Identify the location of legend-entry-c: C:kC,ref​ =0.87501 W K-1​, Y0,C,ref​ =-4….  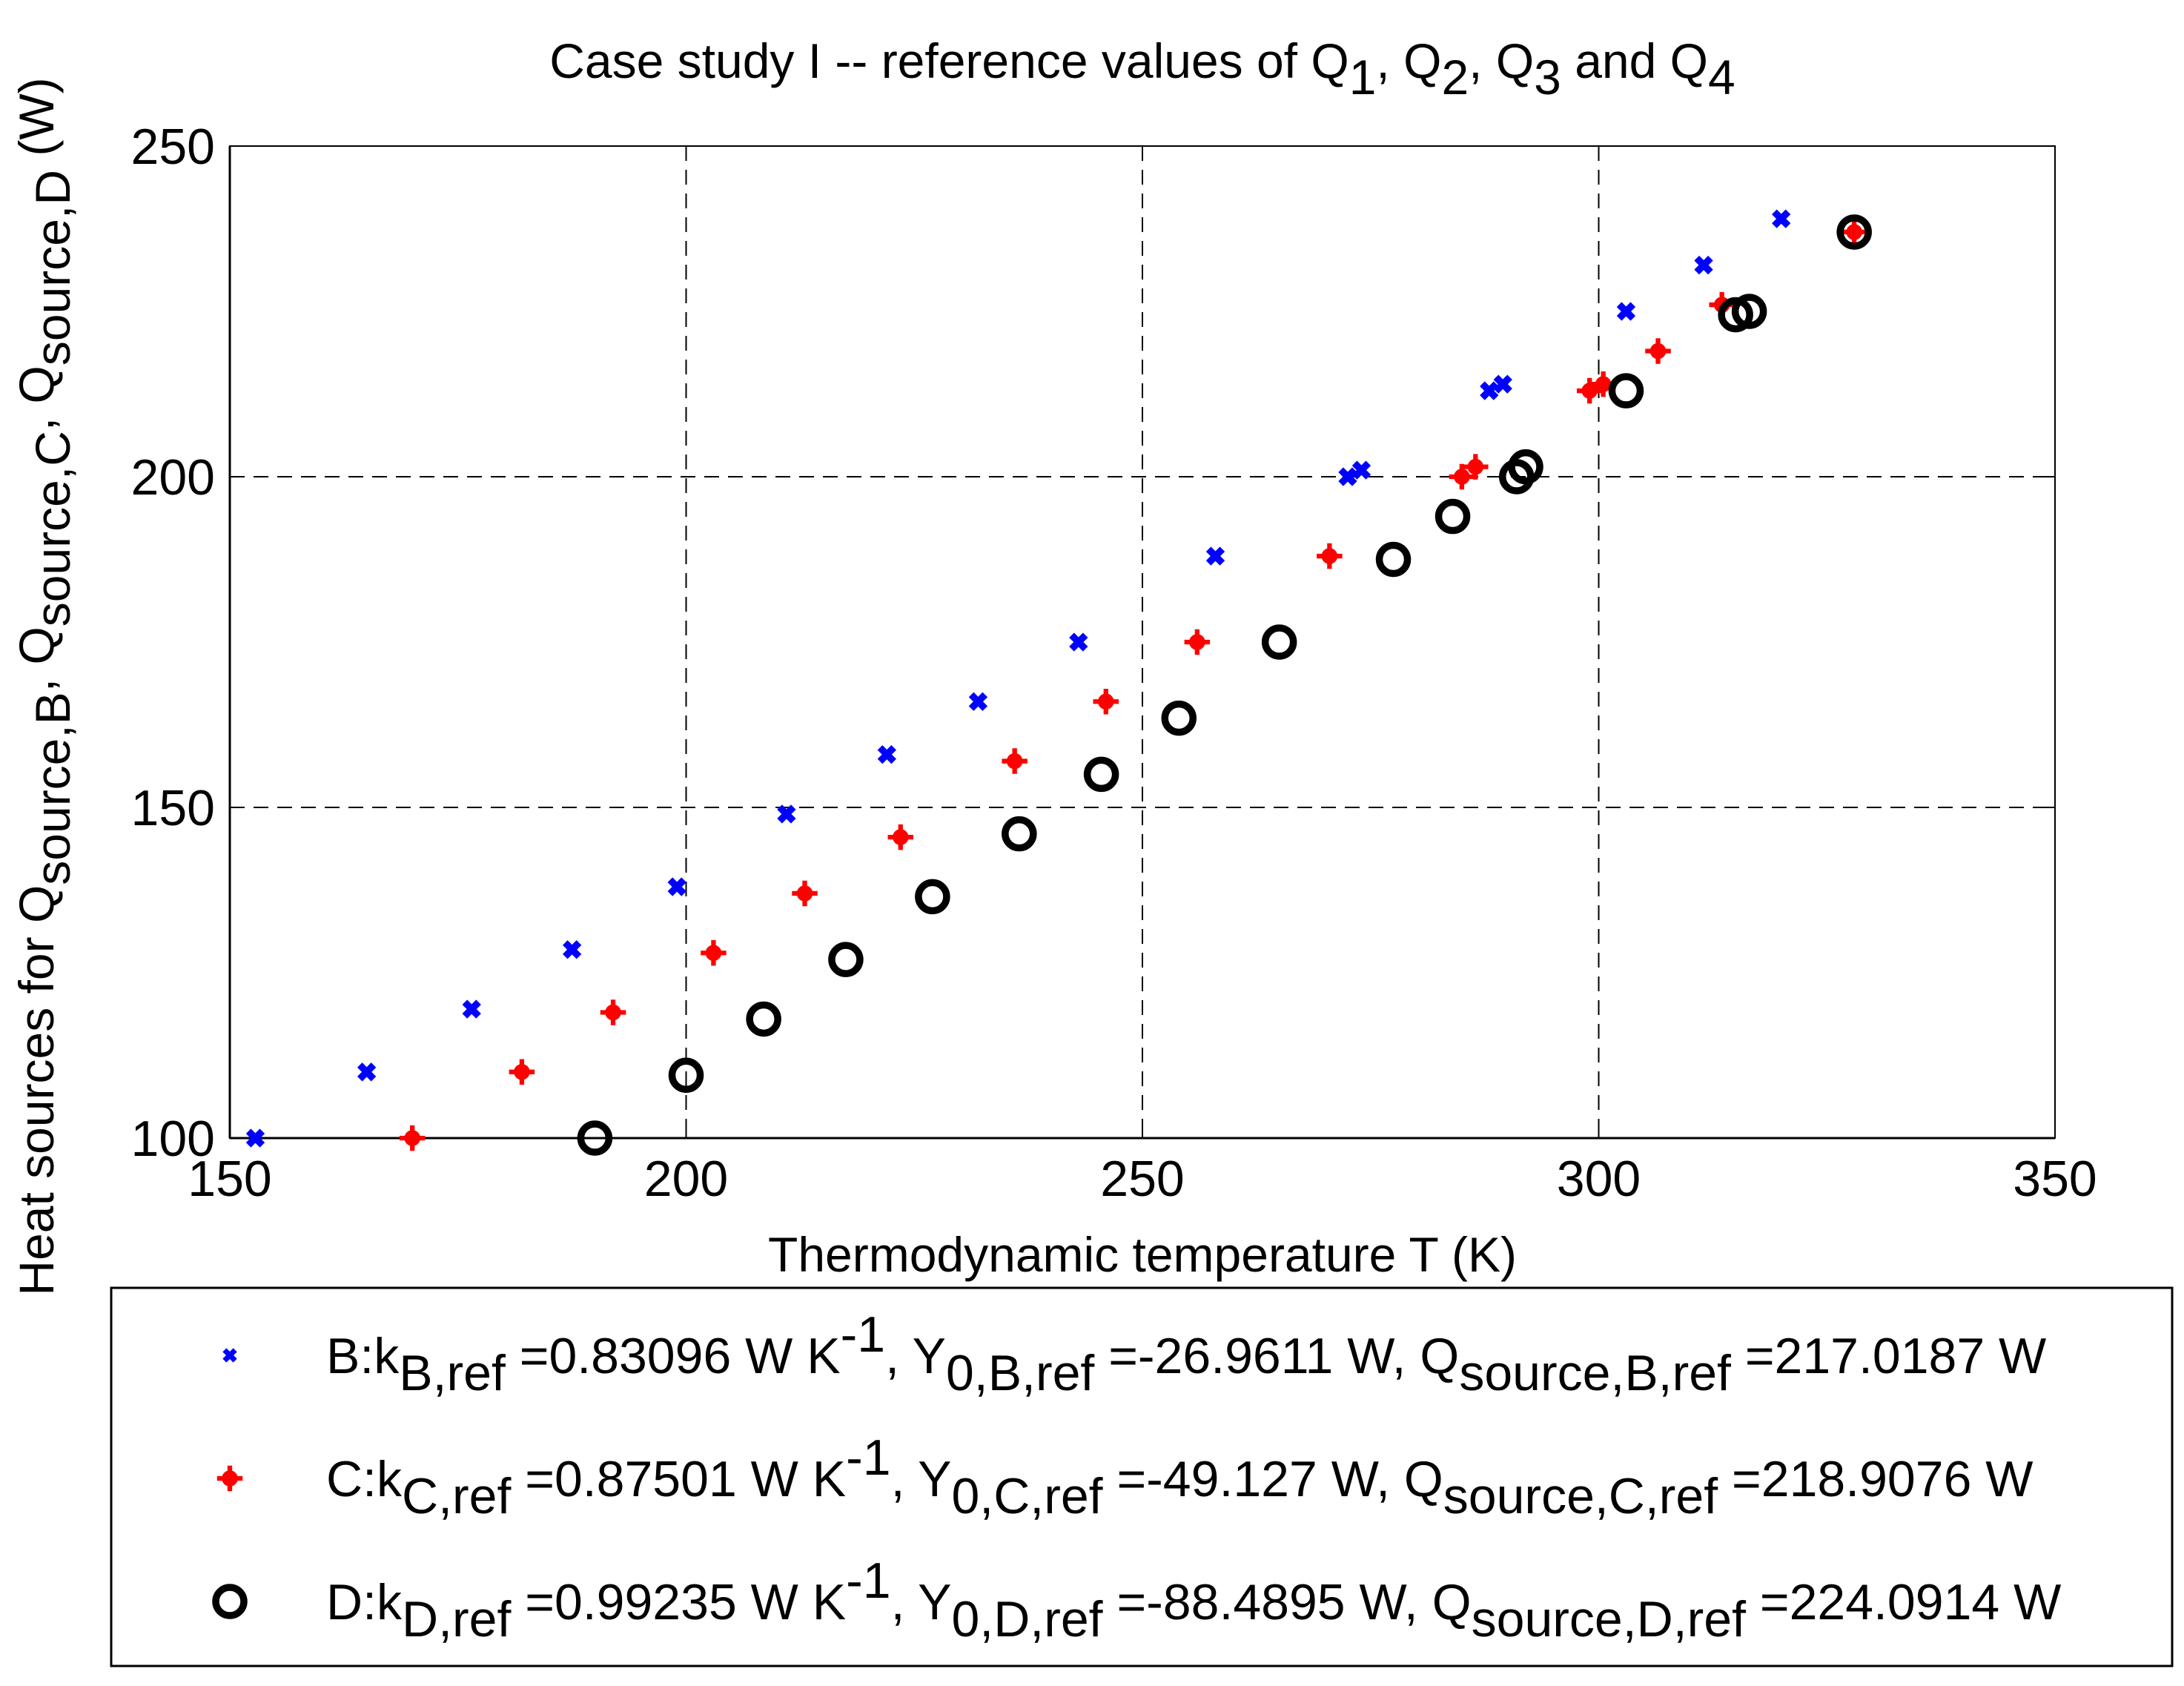
(1179, 1476).